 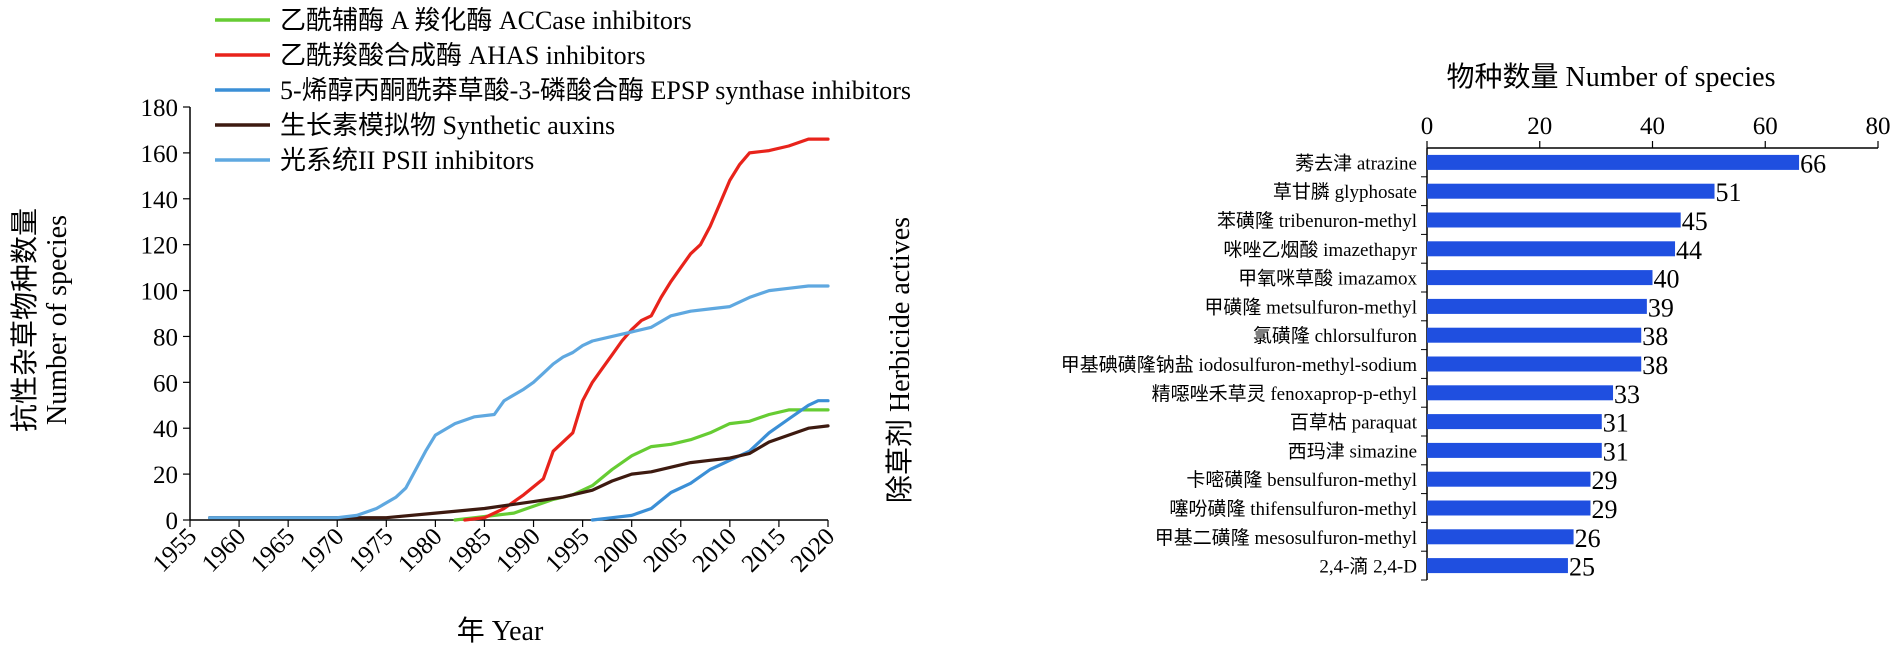 What do you see at coordinates (1310, 307) in the screenshot?
I see `bar-category-label: 甲磺隆 metsulfuron-methyl` at bounding box center [1310, 307].